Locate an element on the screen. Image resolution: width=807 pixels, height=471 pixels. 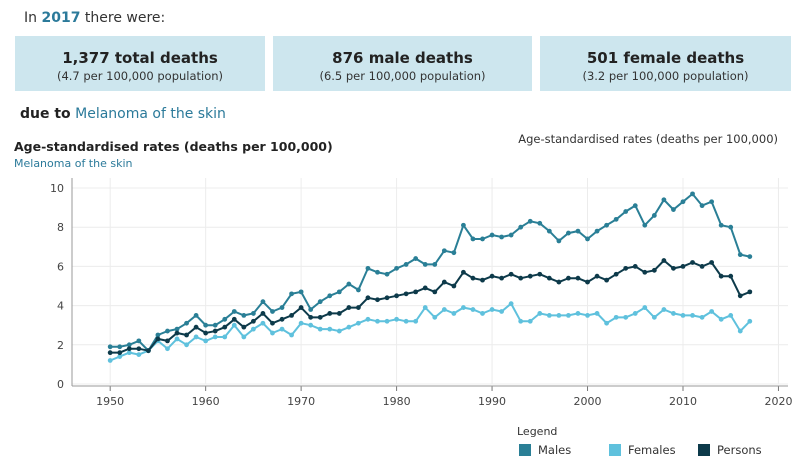
legend-item-males: Males is located at coordinates (545, 450).